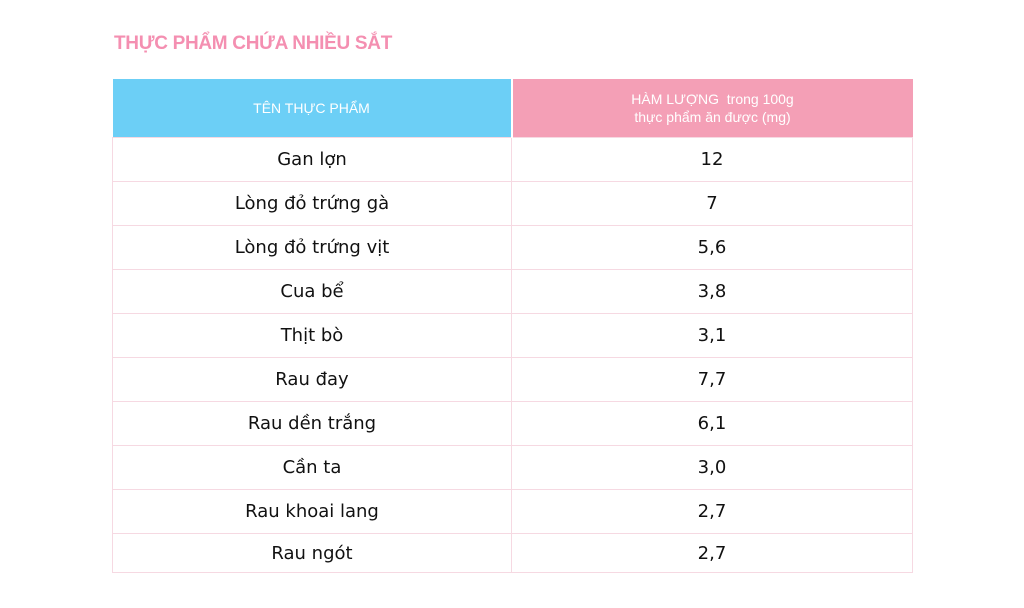  What do you see at coordinates (253, 43) in the screenshot?
I see `page-title: THỰC PHẨM CHỨA NHIỀU SẮT` at bounding box center [253, 43].